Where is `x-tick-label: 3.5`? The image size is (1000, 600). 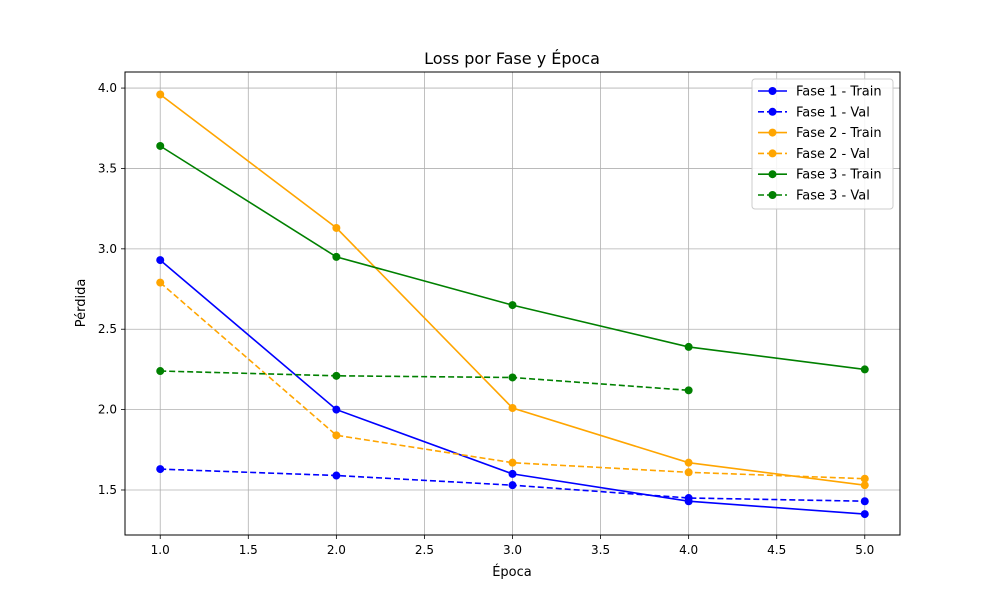 x-tick-label: 3.5 is located at coordinates (600, 550).